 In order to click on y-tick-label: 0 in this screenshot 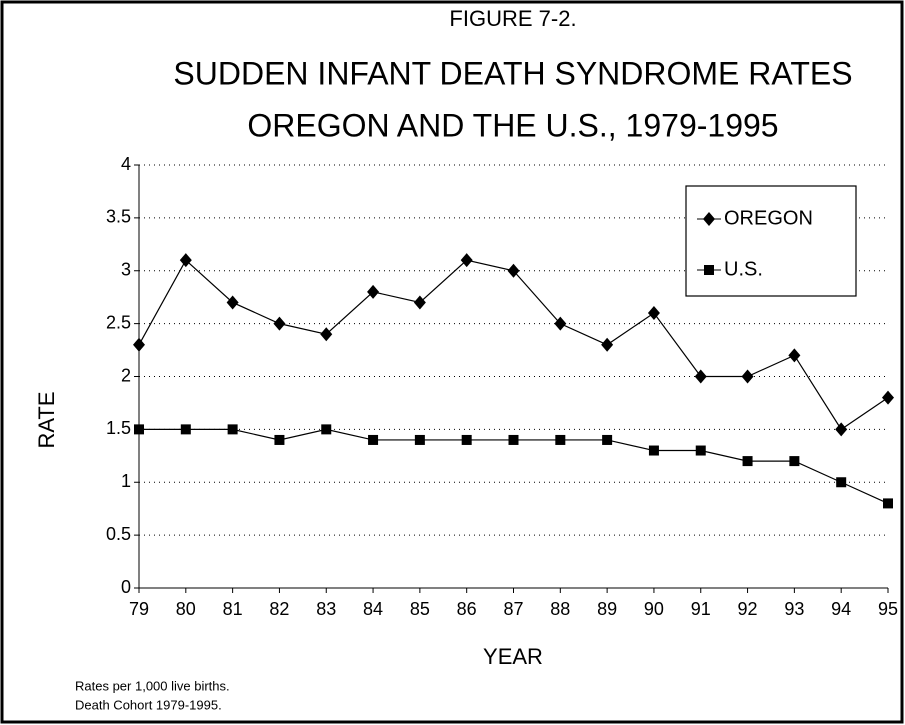, I will do `click(126, 587)`.